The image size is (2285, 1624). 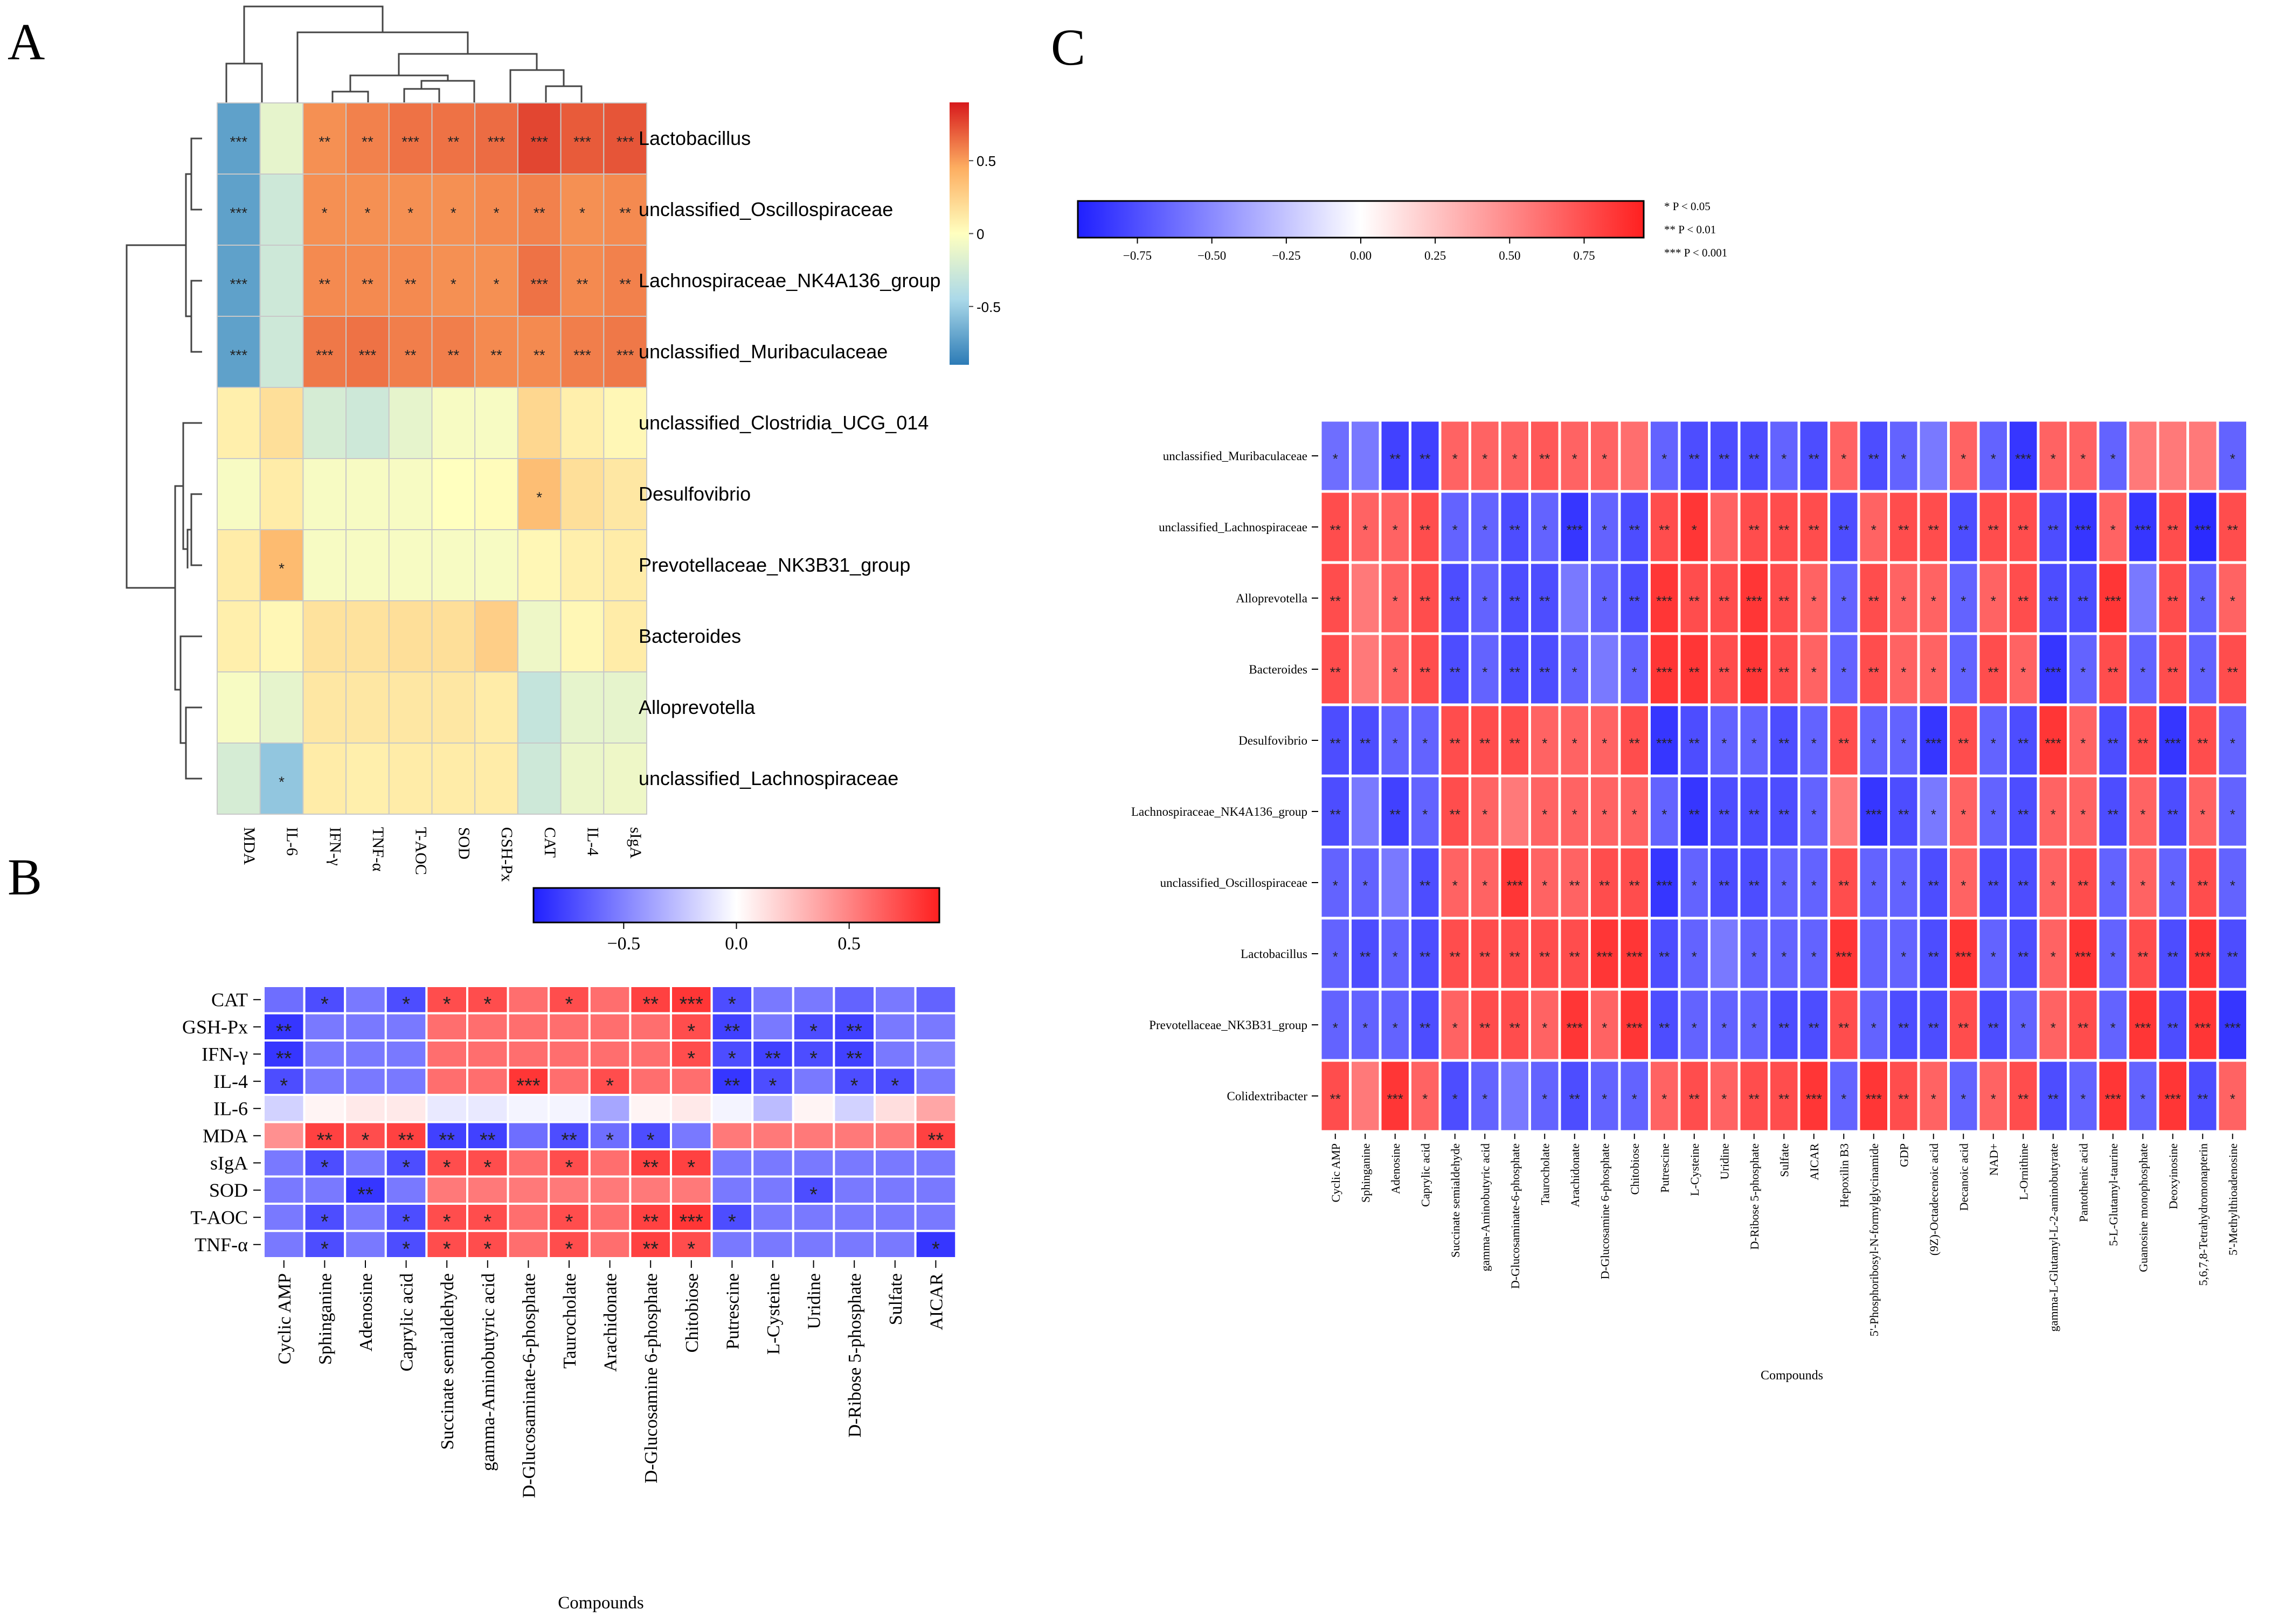 I want to click on column-label: 5-L-Glutamyl-taurine, so click(x=2113, y=1194).